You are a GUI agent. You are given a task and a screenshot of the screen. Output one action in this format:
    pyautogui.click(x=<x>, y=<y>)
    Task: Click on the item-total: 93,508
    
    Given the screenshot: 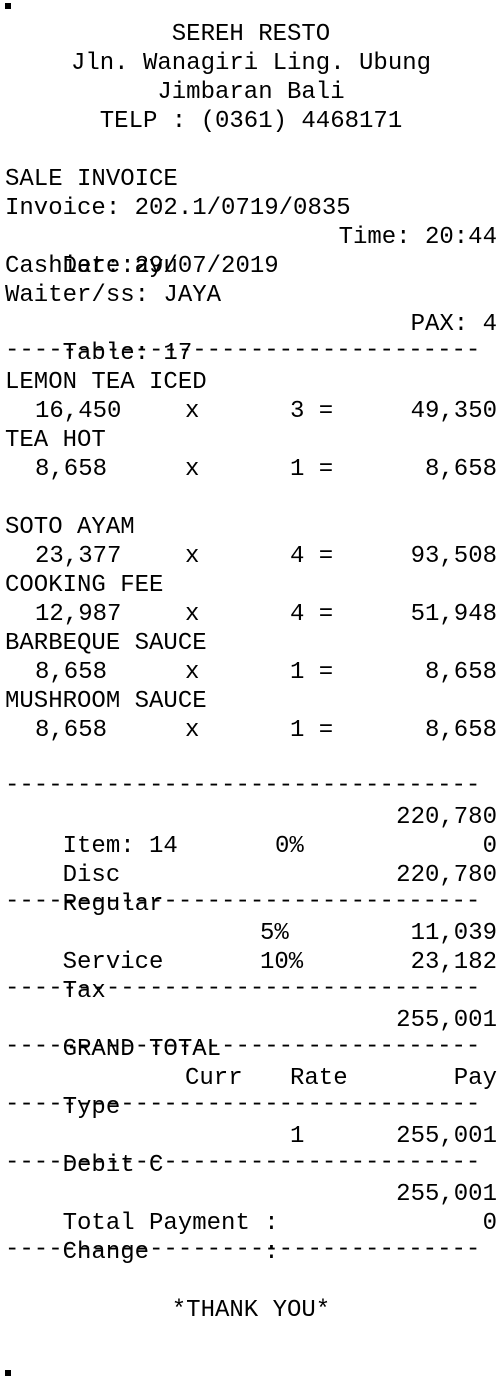 What is the action you would take?
    pyautogui.click(x=453, y=556)
    